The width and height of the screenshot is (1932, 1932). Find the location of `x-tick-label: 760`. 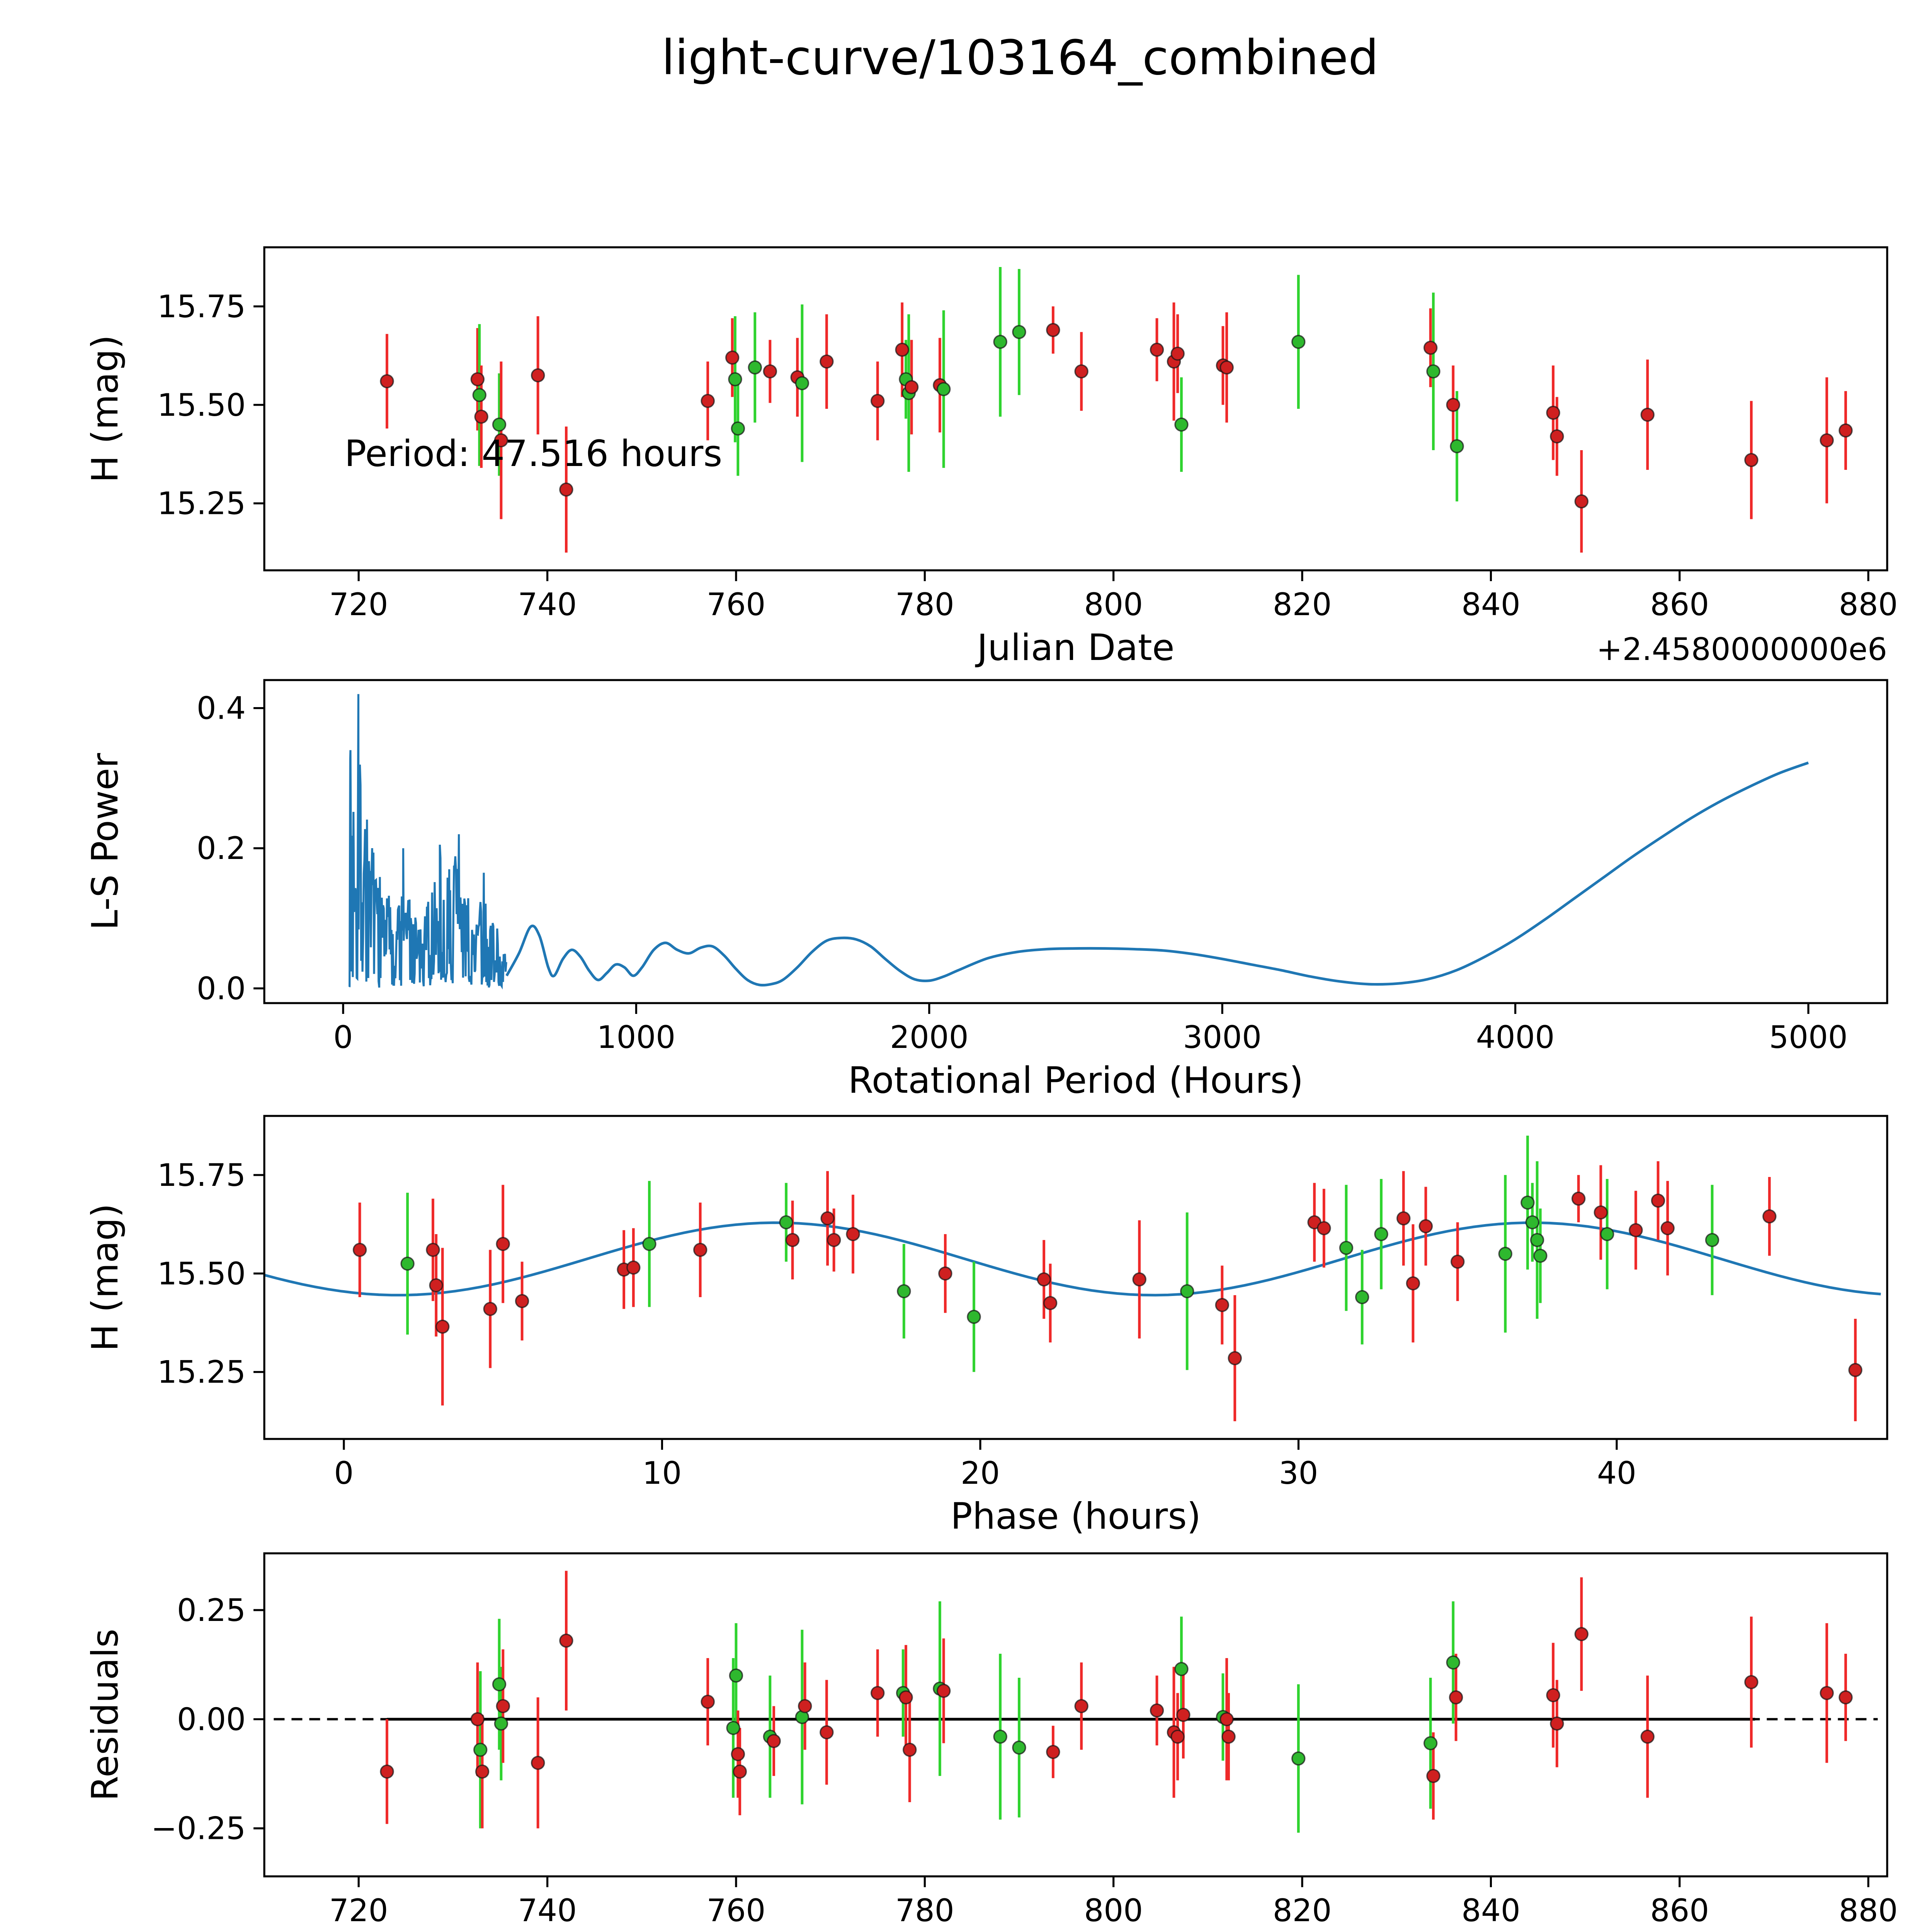

x-tick-label: 760 is located at coordinates (737, 1911).